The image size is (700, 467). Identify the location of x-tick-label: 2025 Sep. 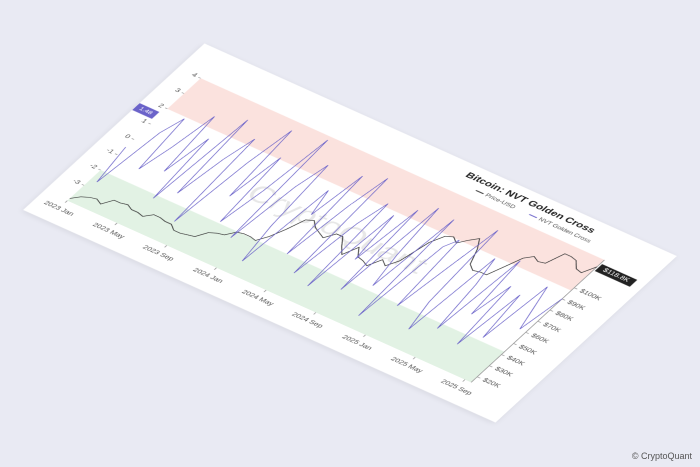
(456, 388).